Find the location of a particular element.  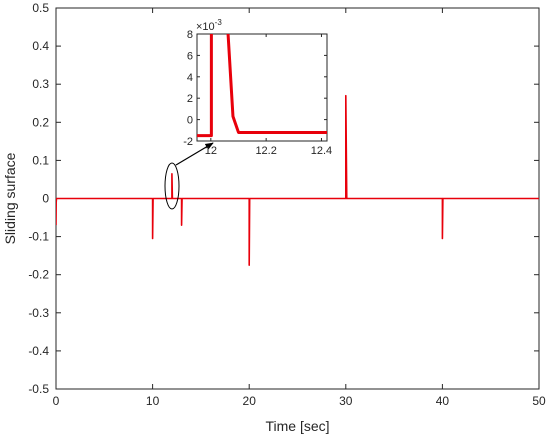

x-axis-label: Time [sec] is located at coordinates (297, 426).